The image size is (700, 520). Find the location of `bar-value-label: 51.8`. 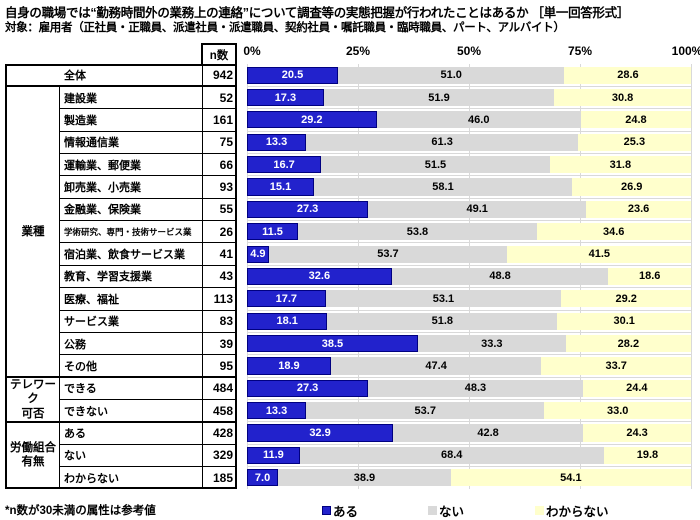

bar-value-label: 51.8 is located at coordinates (442, 321).